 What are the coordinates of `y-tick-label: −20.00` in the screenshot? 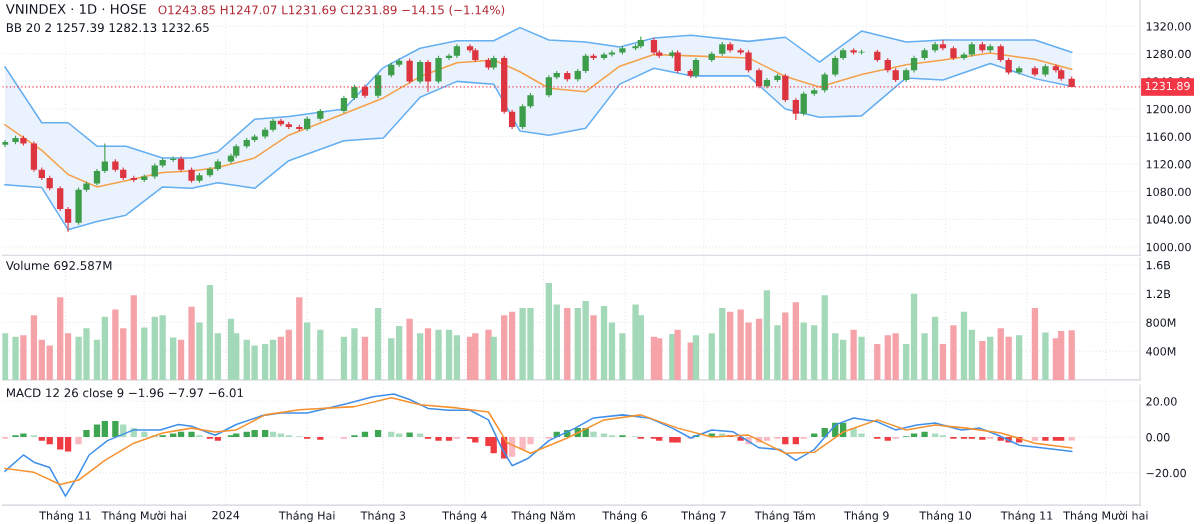 It's located at (1166, 473).